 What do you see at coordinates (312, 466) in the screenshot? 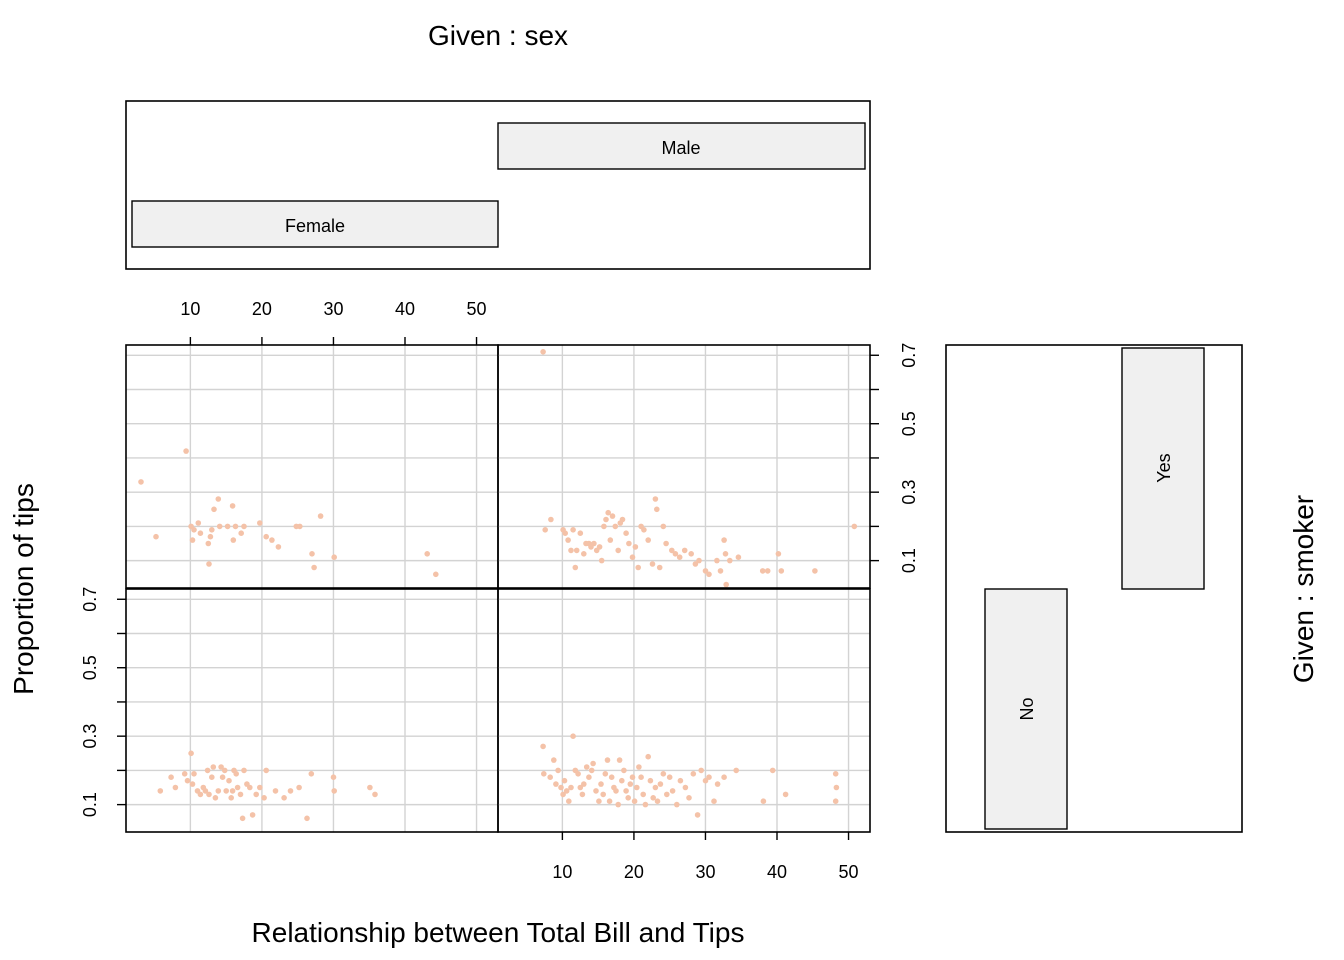
I see `panel-female-yes` at bounding box center [312, 466].